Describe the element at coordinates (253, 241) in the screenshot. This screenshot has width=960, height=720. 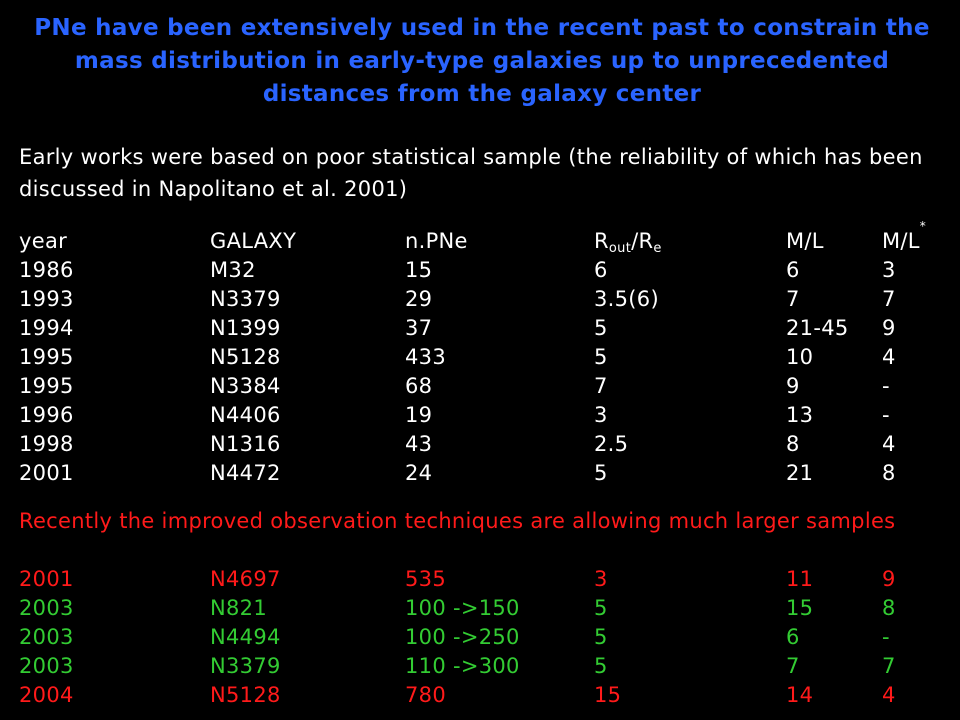
I see `header-galaxy: GALAXY` at that location.